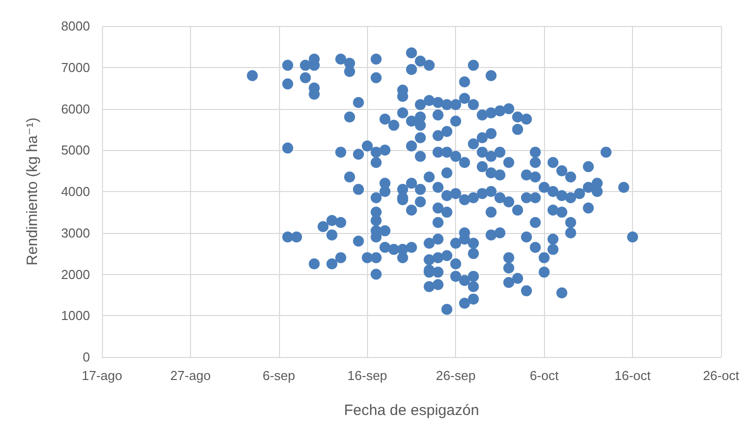 The width and height of the screenshot is (748, 428). I want to click on x-tick-label: 16-oct, so click(633, 375).